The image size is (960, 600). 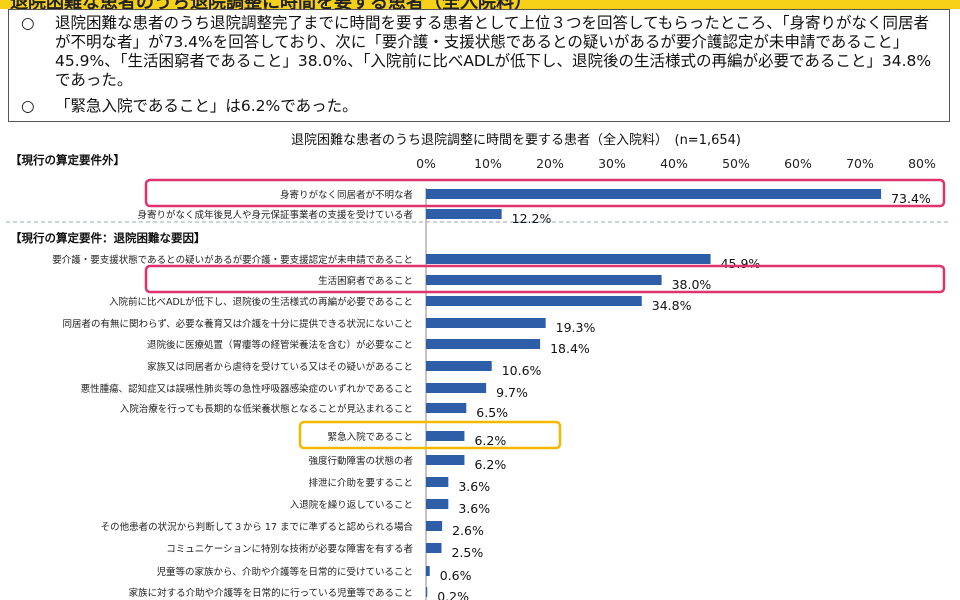 What do you see at coordinates (922, 163) in the screenshot?
I see `x-tick-label: 80%` at bounding box center [922, 163].